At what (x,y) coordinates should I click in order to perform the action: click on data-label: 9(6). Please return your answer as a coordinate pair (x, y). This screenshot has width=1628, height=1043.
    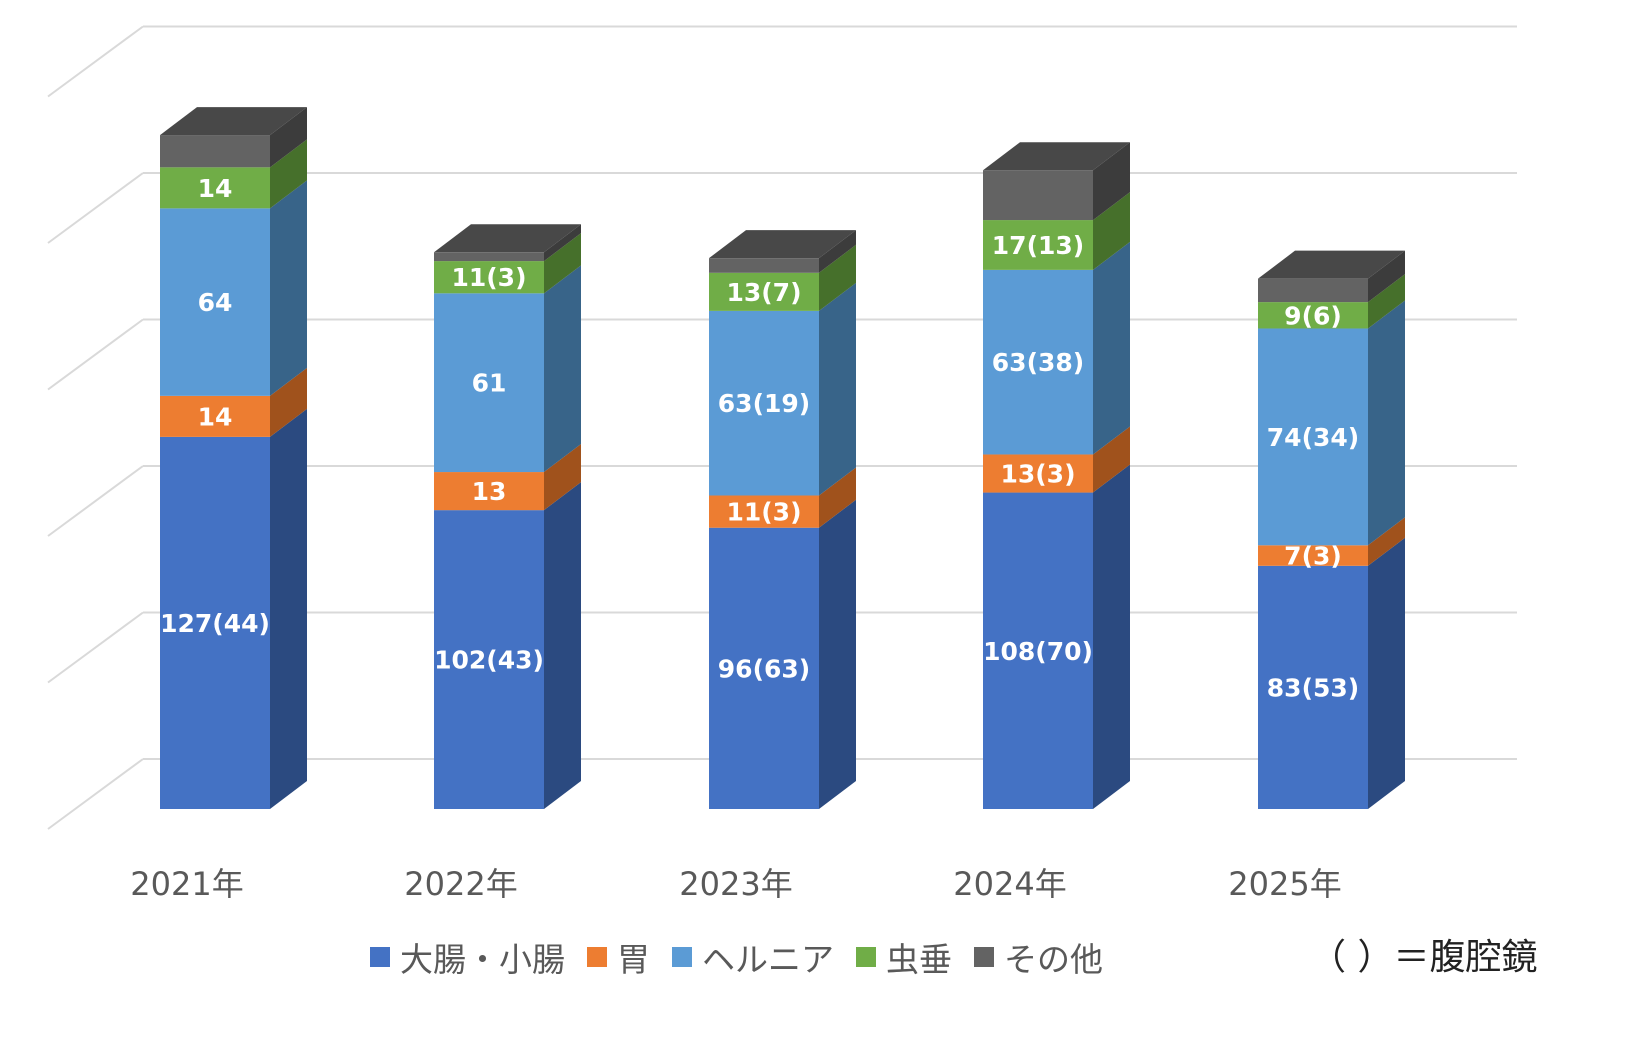
    Looking at the image, I should click on (1313, 315).